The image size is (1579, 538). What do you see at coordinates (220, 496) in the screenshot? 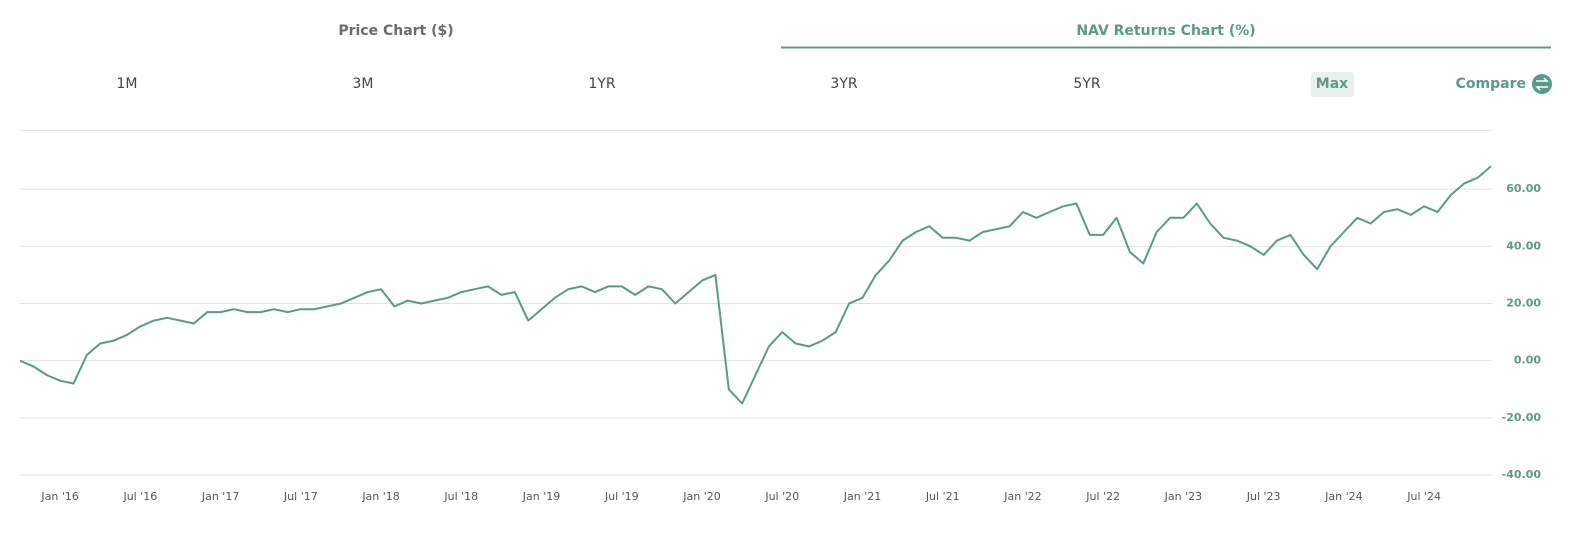
I see `x-tick-label: Jan '17` at bounding box center [220, 496].